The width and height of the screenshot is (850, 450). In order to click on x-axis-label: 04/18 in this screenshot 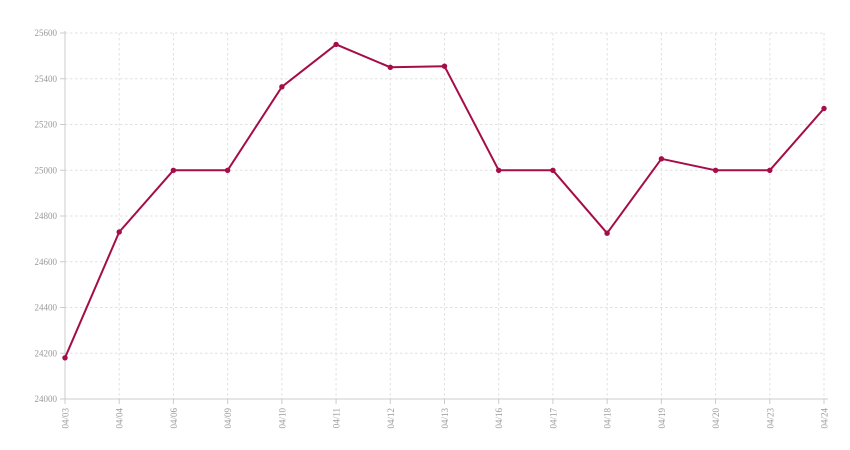, I will do `click(608, 418)`.